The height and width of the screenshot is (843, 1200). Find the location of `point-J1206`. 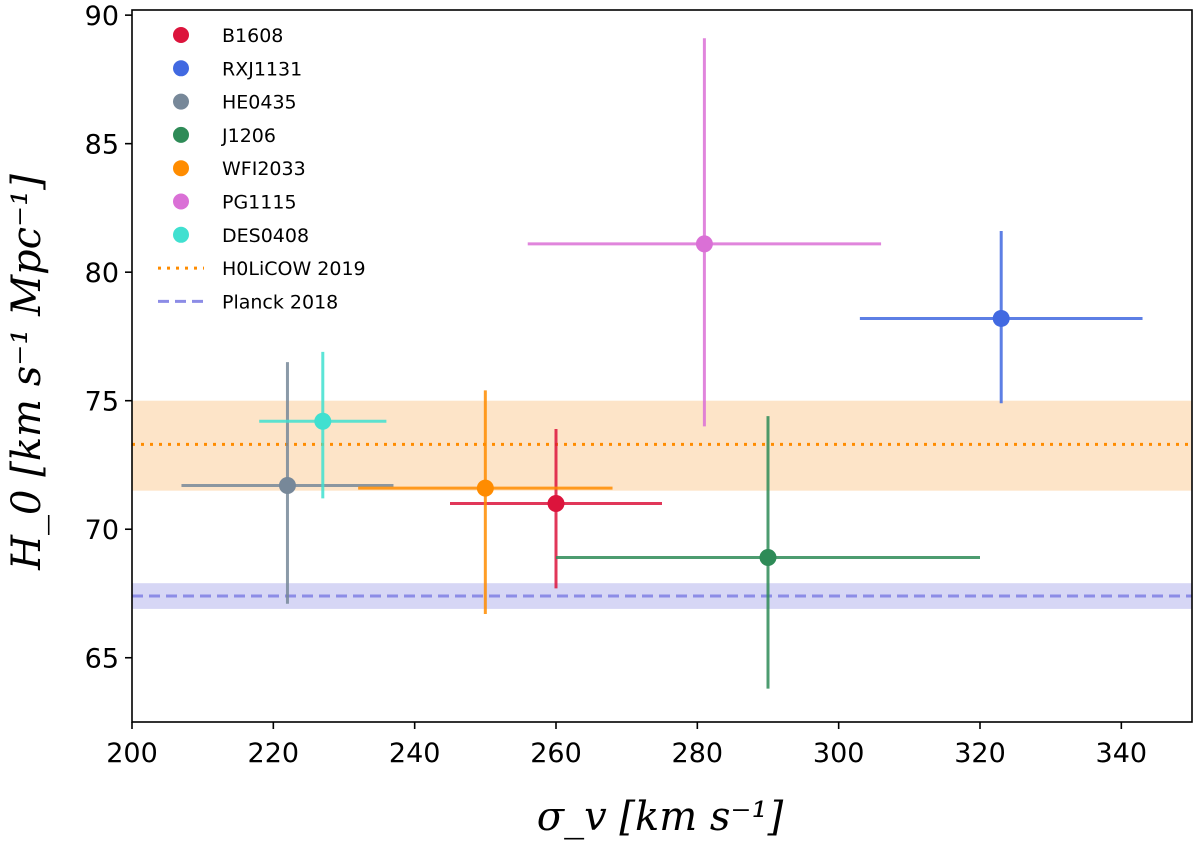

point-J1206 is located at coordinates (768, 557).